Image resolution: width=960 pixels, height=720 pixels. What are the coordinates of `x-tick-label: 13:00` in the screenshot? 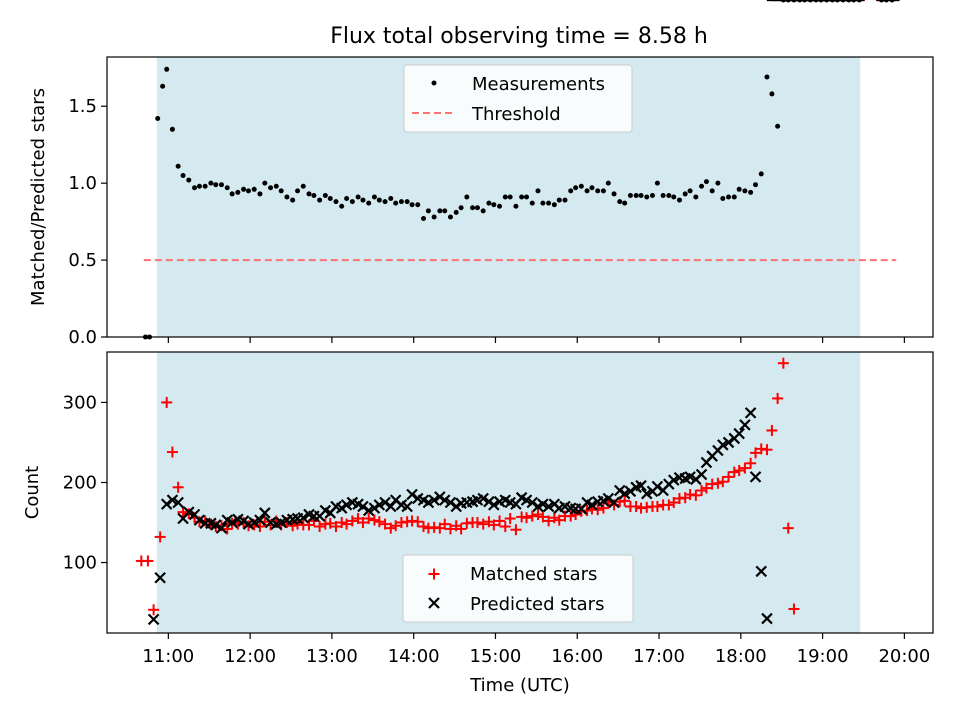 It's located at (332, 656).